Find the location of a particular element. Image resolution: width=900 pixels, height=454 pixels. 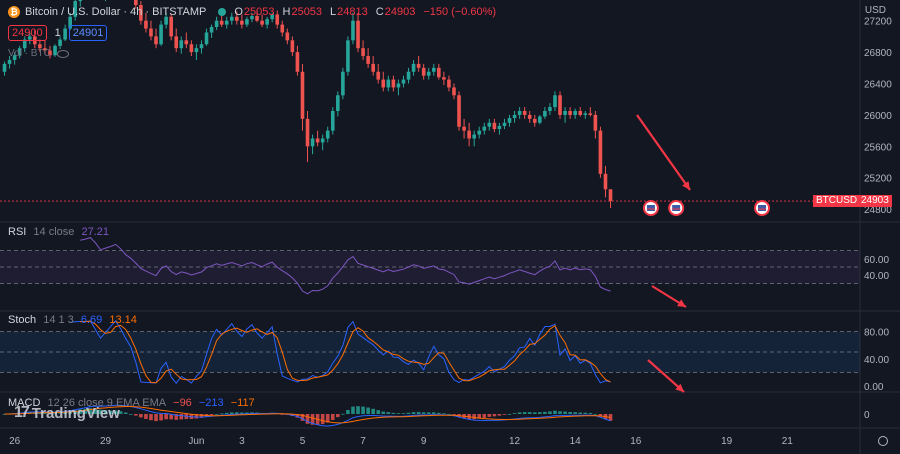

ohlc-label: C is located at coordinates (379, 12).